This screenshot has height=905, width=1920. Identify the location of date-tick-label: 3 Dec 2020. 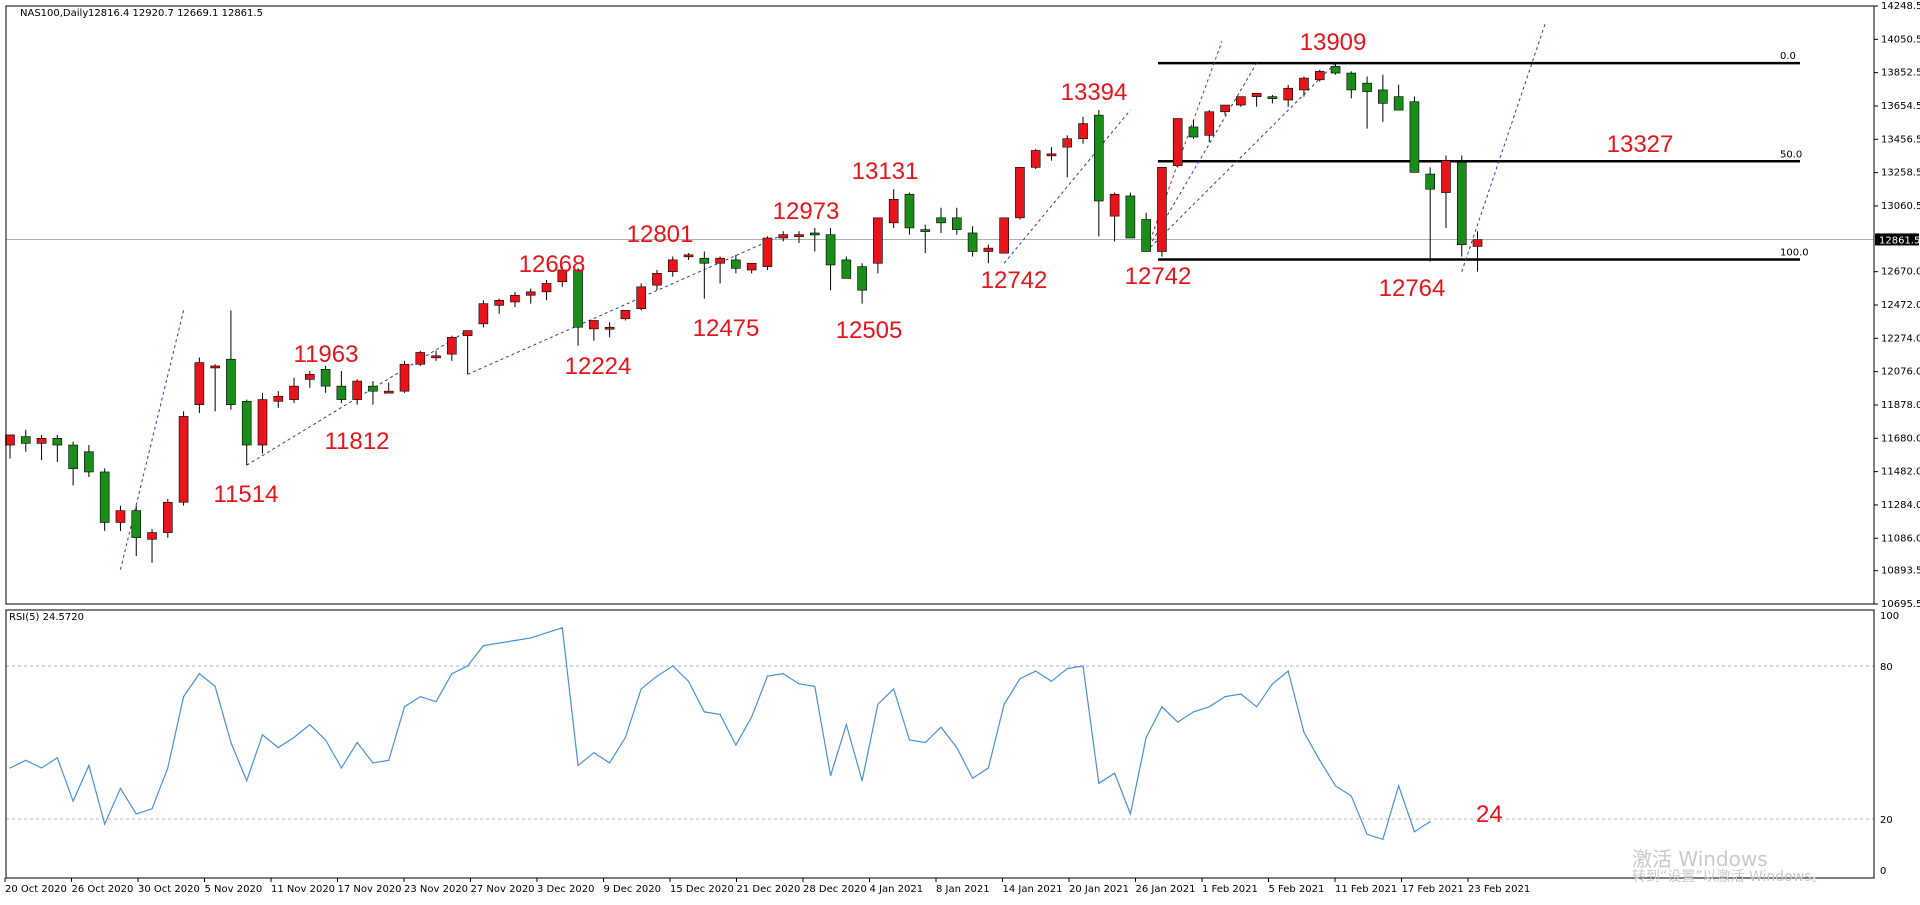
(566, 889).